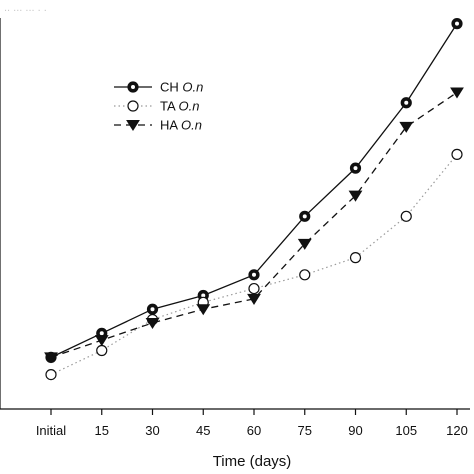 This screenshot has height=474, width=474. Describe the element at coordinates (304, 216) in the screenshot. I see `data-point-ch-5-center` at that location.